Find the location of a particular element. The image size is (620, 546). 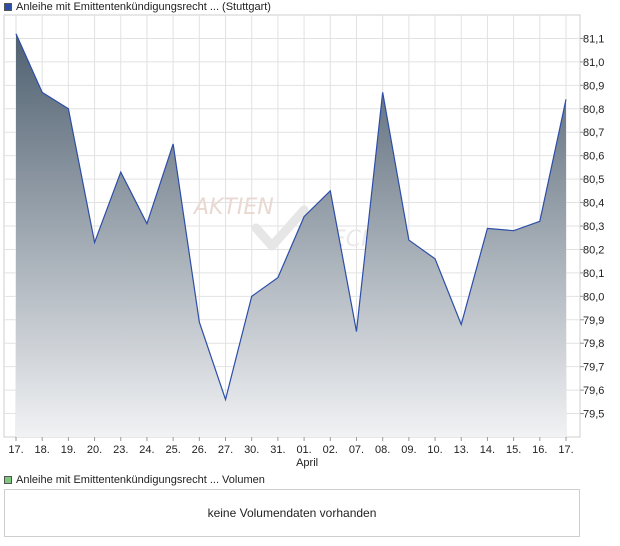

y-tick-label: 80,3 is located at coordinates (593, 227).